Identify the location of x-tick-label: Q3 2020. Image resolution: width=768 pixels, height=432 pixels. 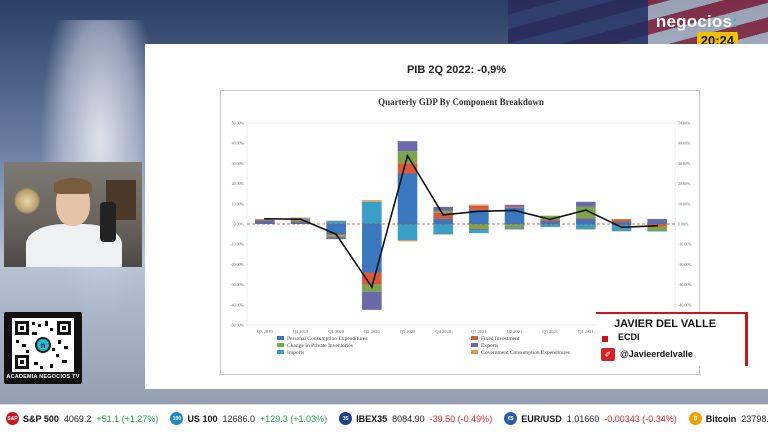
(408, 331).